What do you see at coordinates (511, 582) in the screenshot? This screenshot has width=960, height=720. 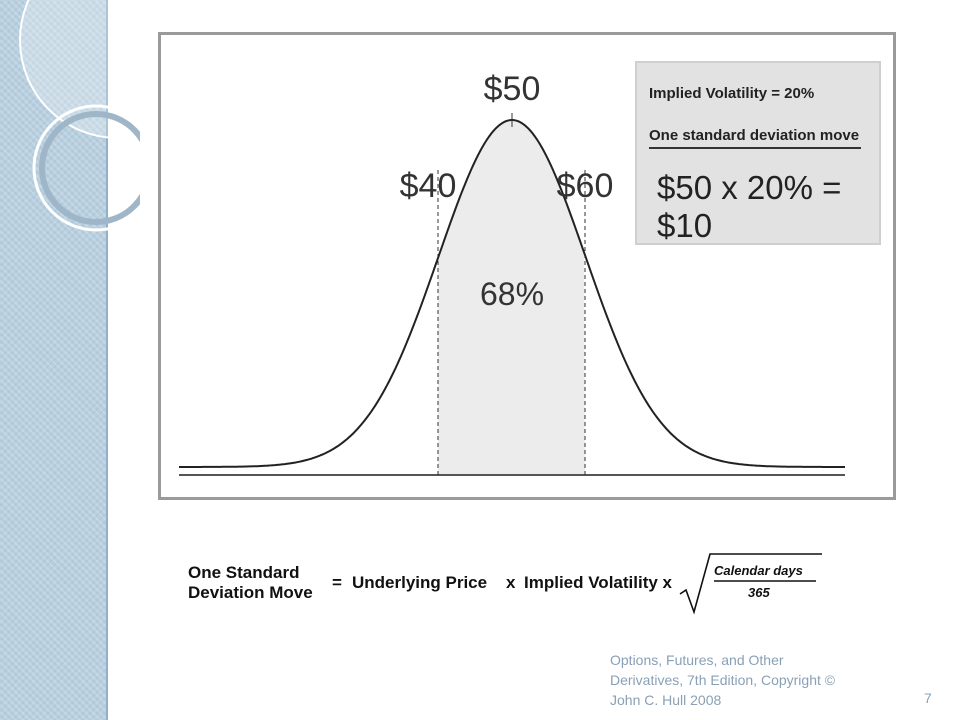 I see `formula-multiply: x` at bounding box center [511, 582].